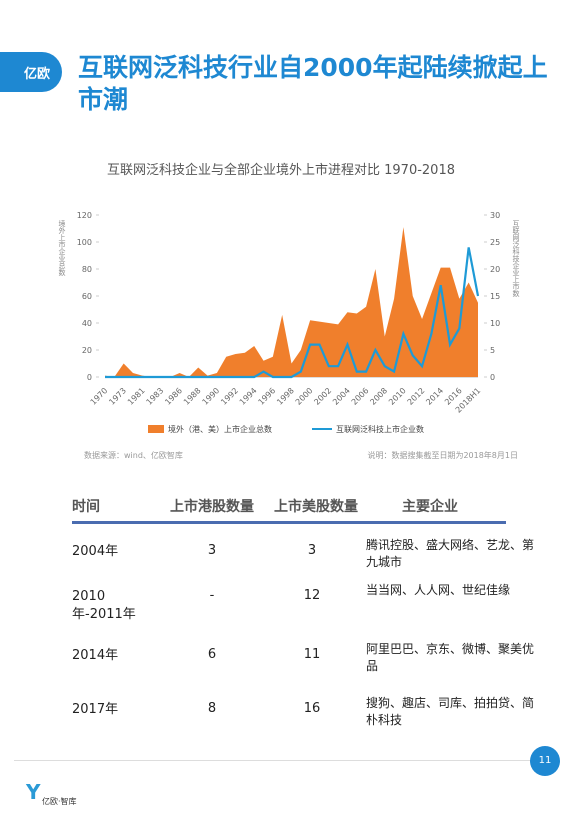 The width and height of the screenshot is (562, 813). Describe the element at coordinates (212, 595) in the screenshot. I see `cell-hk: -` at that location.